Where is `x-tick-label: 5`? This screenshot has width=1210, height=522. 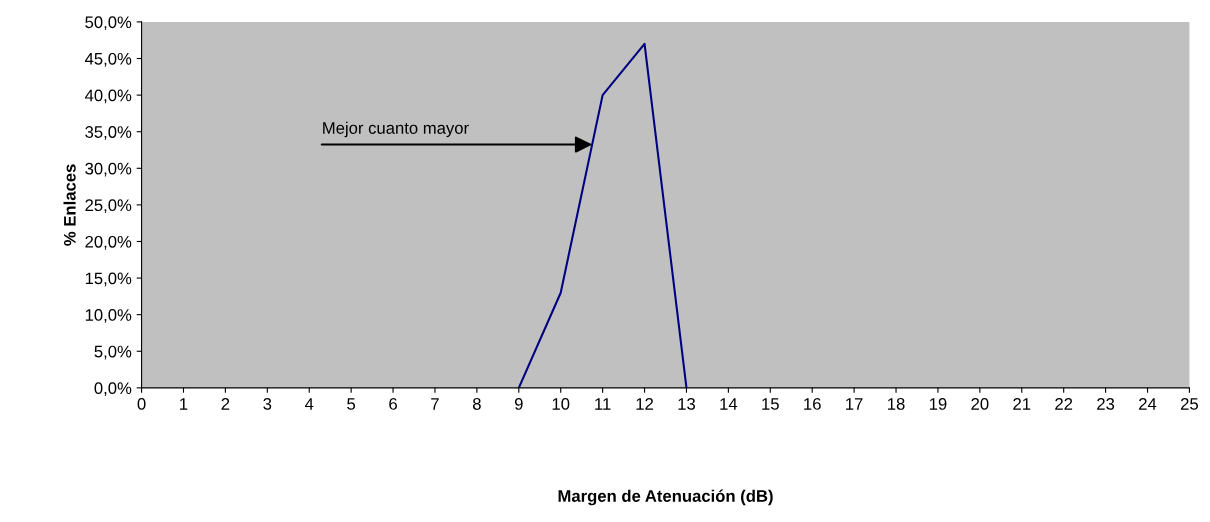 x-tick-label: 5 is located at coordinates (351, 404).